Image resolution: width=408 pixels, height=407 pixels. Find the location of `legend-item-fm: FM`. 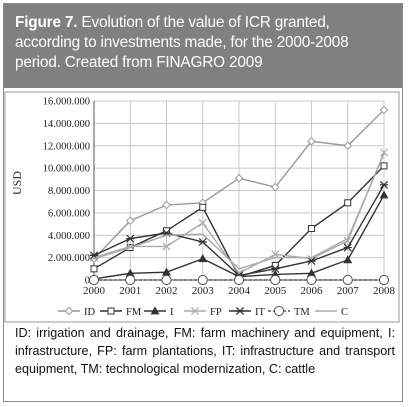

legend-item-fm: FM is located at coordinates (121, 312).